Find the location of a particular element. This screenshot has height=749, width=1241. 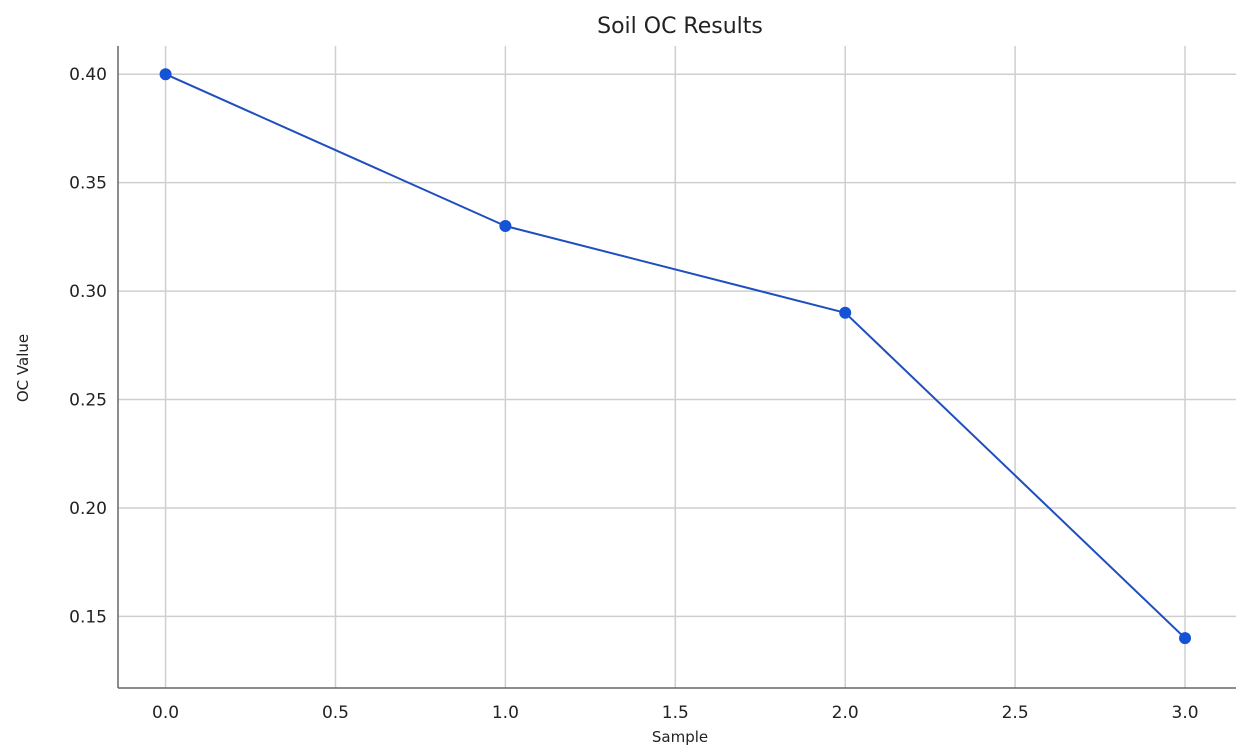

y-tick-label: 0.35 is located at coordinates (88, 184).